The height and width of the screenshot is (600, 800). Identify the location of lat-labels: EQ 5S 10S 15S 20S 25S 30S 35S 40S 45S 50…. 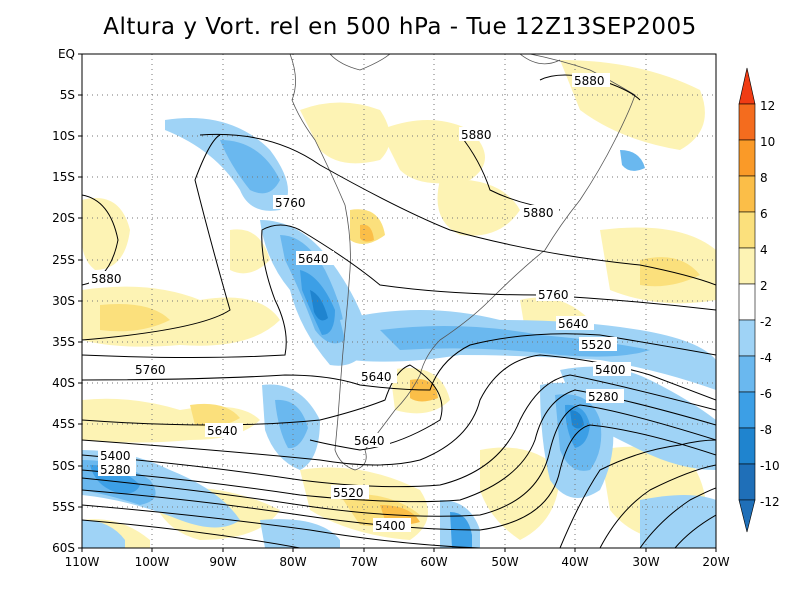
(63, 301).